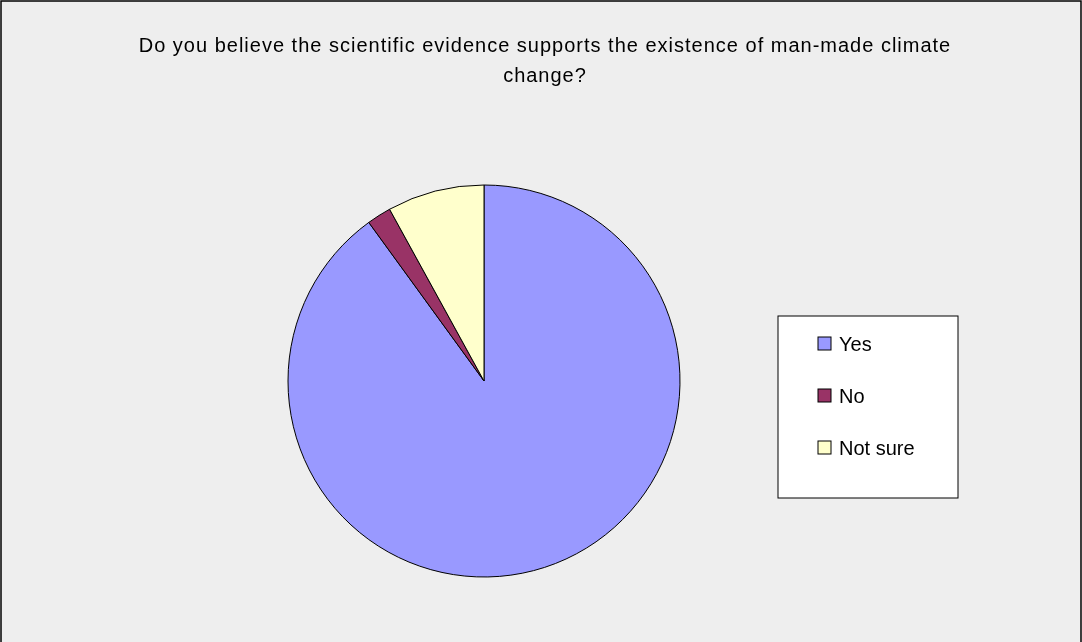 Image resolution: width=1082 pixels, height=642 pixels. What do you see at coordinates (545, 60) in the screenshot?
I see `chart-title: Do you believe the scientific evidence supports the existence of man-made climate change?` at bounding box center [545, 60].